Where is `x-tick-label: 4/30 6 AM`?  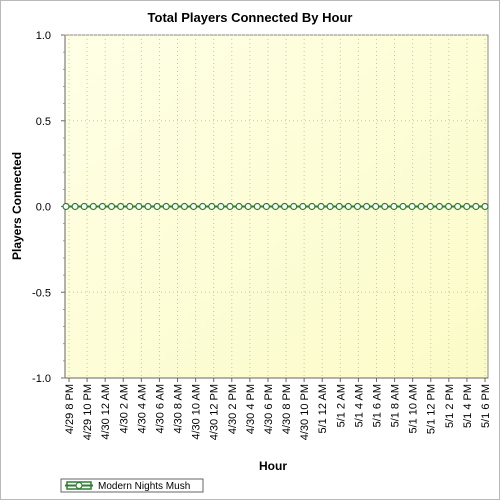 x-tick-label: 4/30 6 AM is located at coordinates (160, 409).